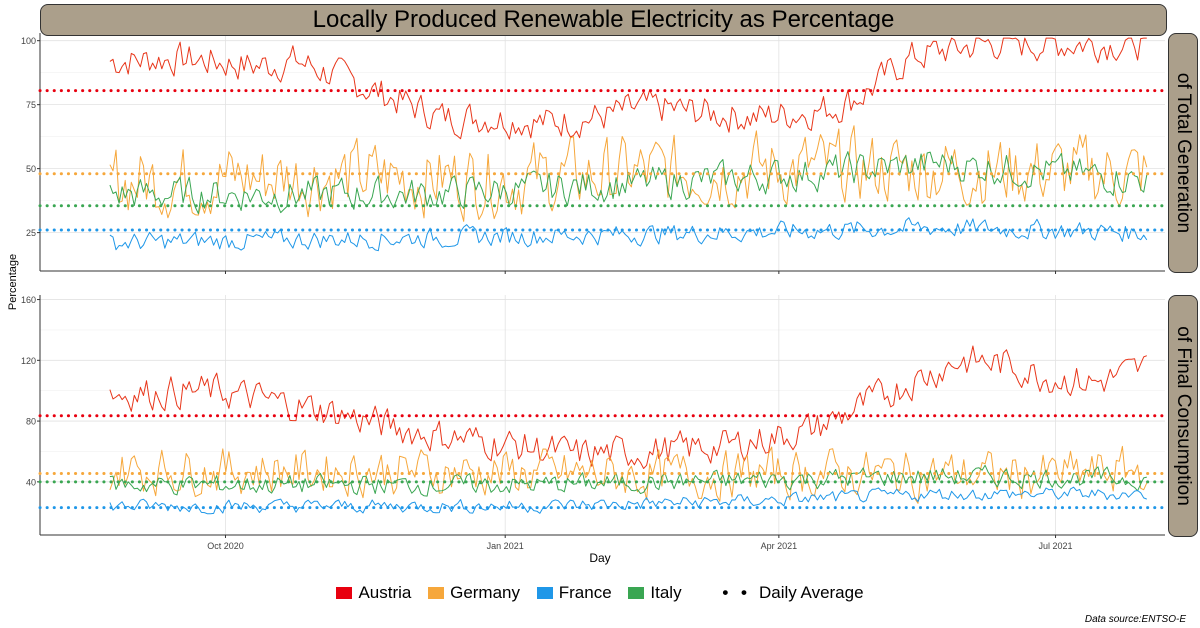  Describe the element at coordinates (31, 422) in the screenshot. I see `y-tick-label: 80` at that location.